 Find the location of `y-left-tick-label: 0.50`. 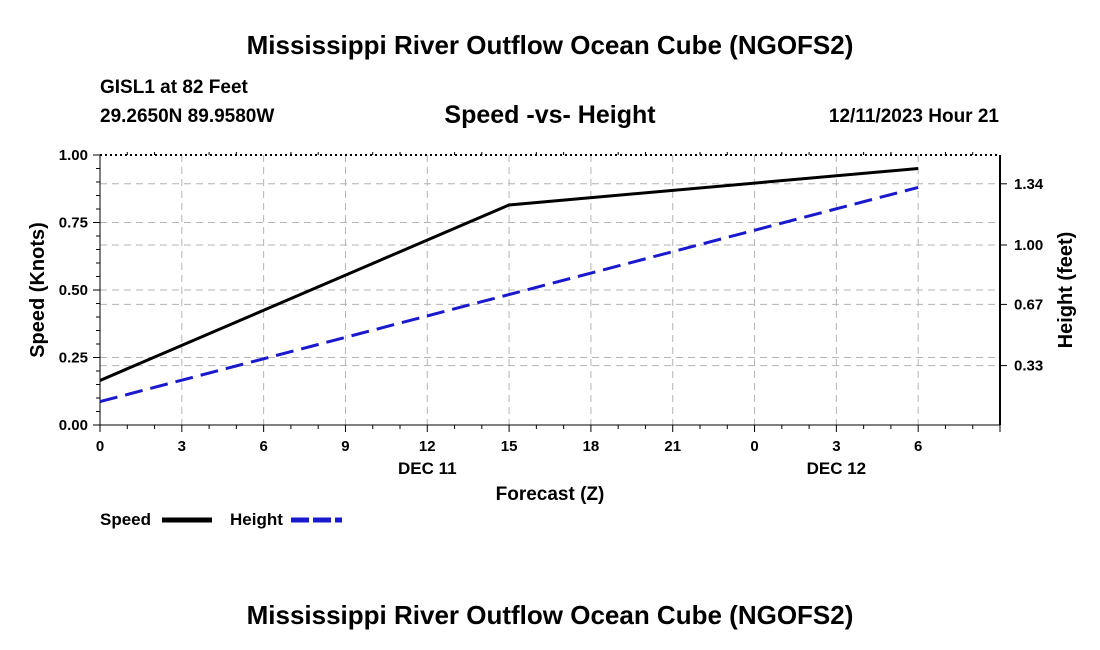

y-left-tick-label: 0.50 is located at coordinates (73, 290).